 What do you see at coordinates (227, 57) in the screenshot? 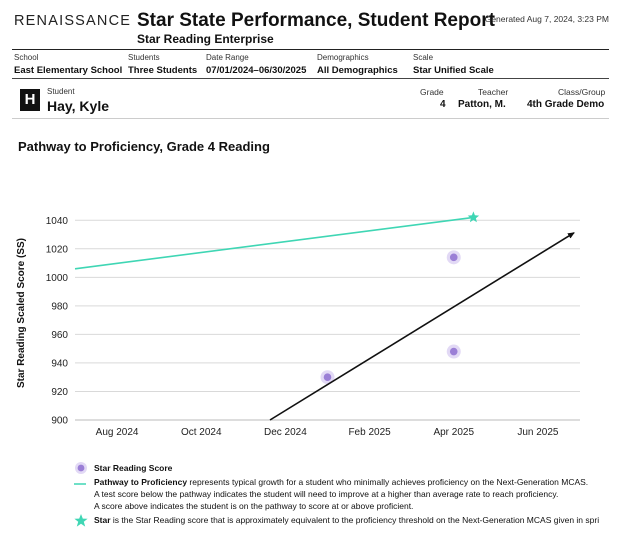
I see `meta-label: Date Range` at bounding box center [227, 57].